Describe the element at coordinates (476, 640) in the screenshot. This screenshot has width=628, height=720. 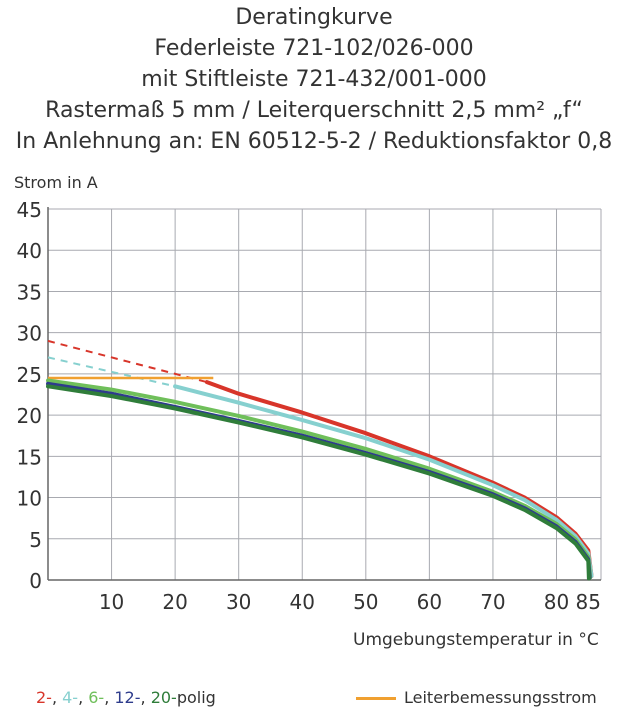
I see `x-axis-label: Umgebungstemperatur in °C` at that location.